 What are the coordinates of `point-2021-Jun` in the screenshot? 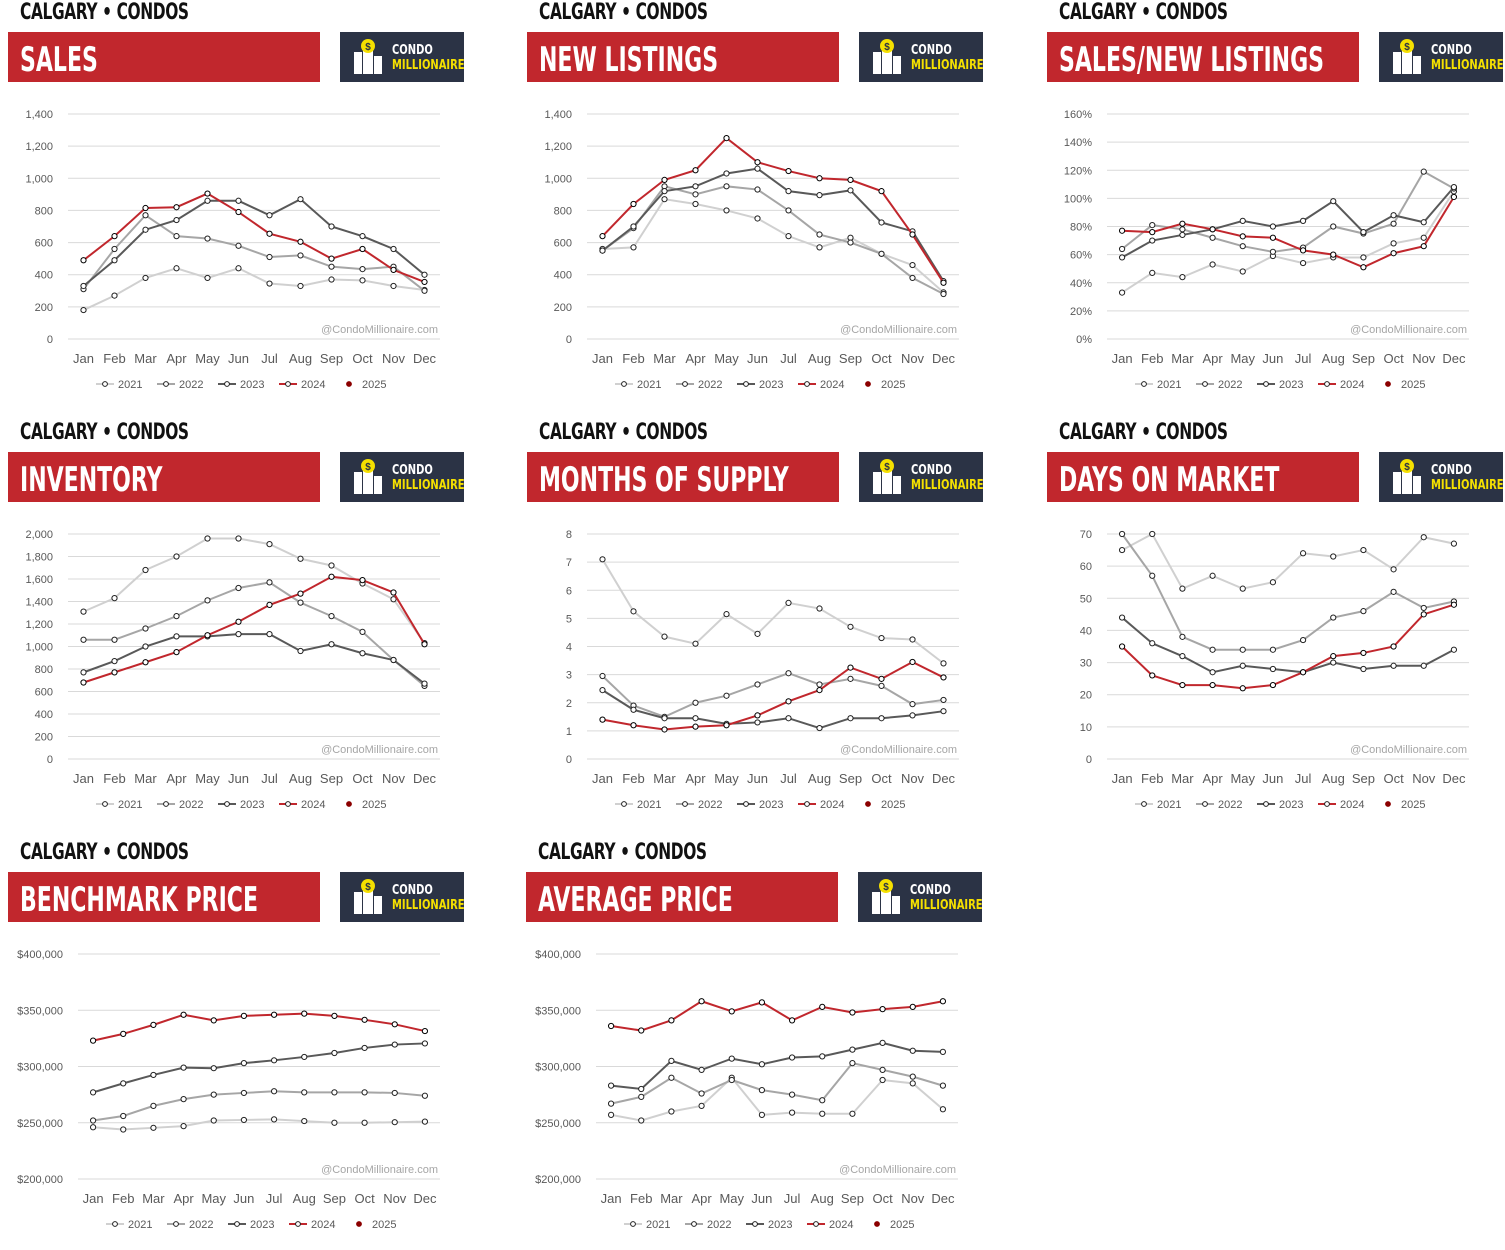 It's located at (238, 538).